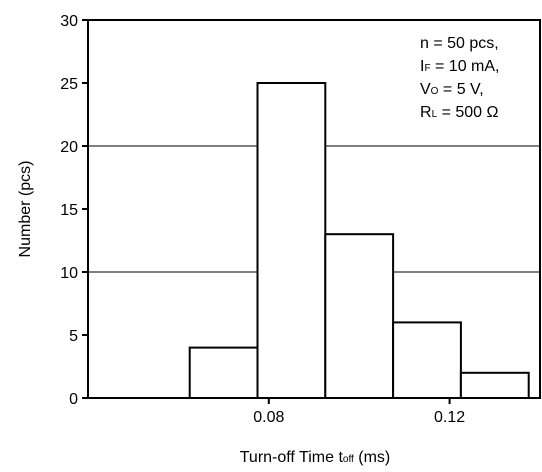 Image resolution: width=542 pixels, height=472 pixels. I want to click on x-tick-label-2: 0.12, so click(449, 417).